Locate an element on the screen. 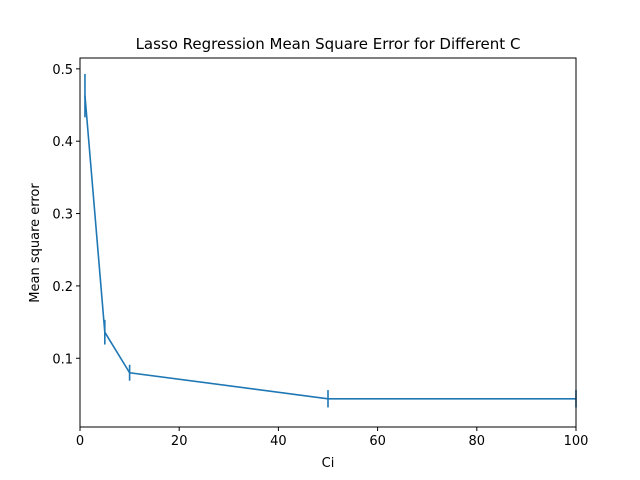 The height and width of the screenshot is (480, 640). x-tick-label: 100 is located at coordinates (576, 441).